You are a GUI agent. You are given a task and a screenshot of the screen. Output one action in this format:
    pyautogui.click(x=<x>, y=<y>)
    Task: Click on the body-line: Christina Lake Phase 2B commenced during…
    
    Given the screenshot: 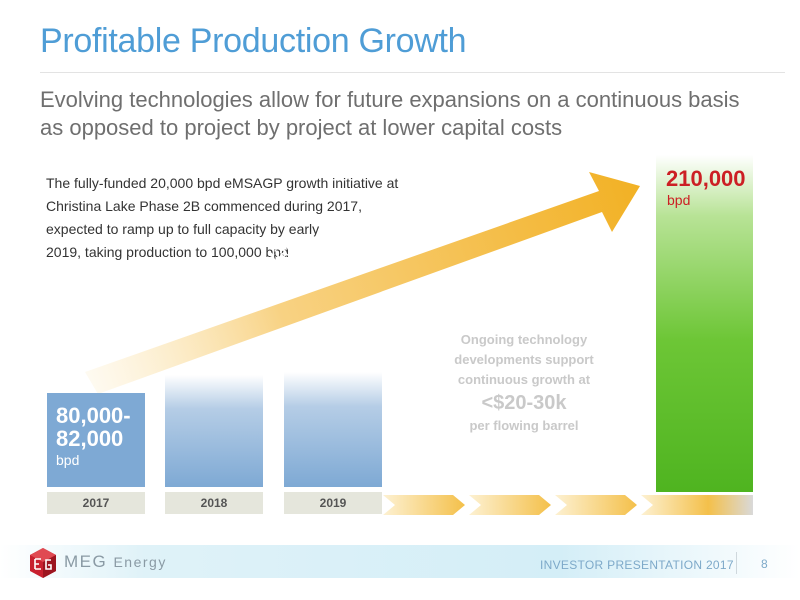 What is the action you would take?
    pyautogui.click(x=204, y=206)
    